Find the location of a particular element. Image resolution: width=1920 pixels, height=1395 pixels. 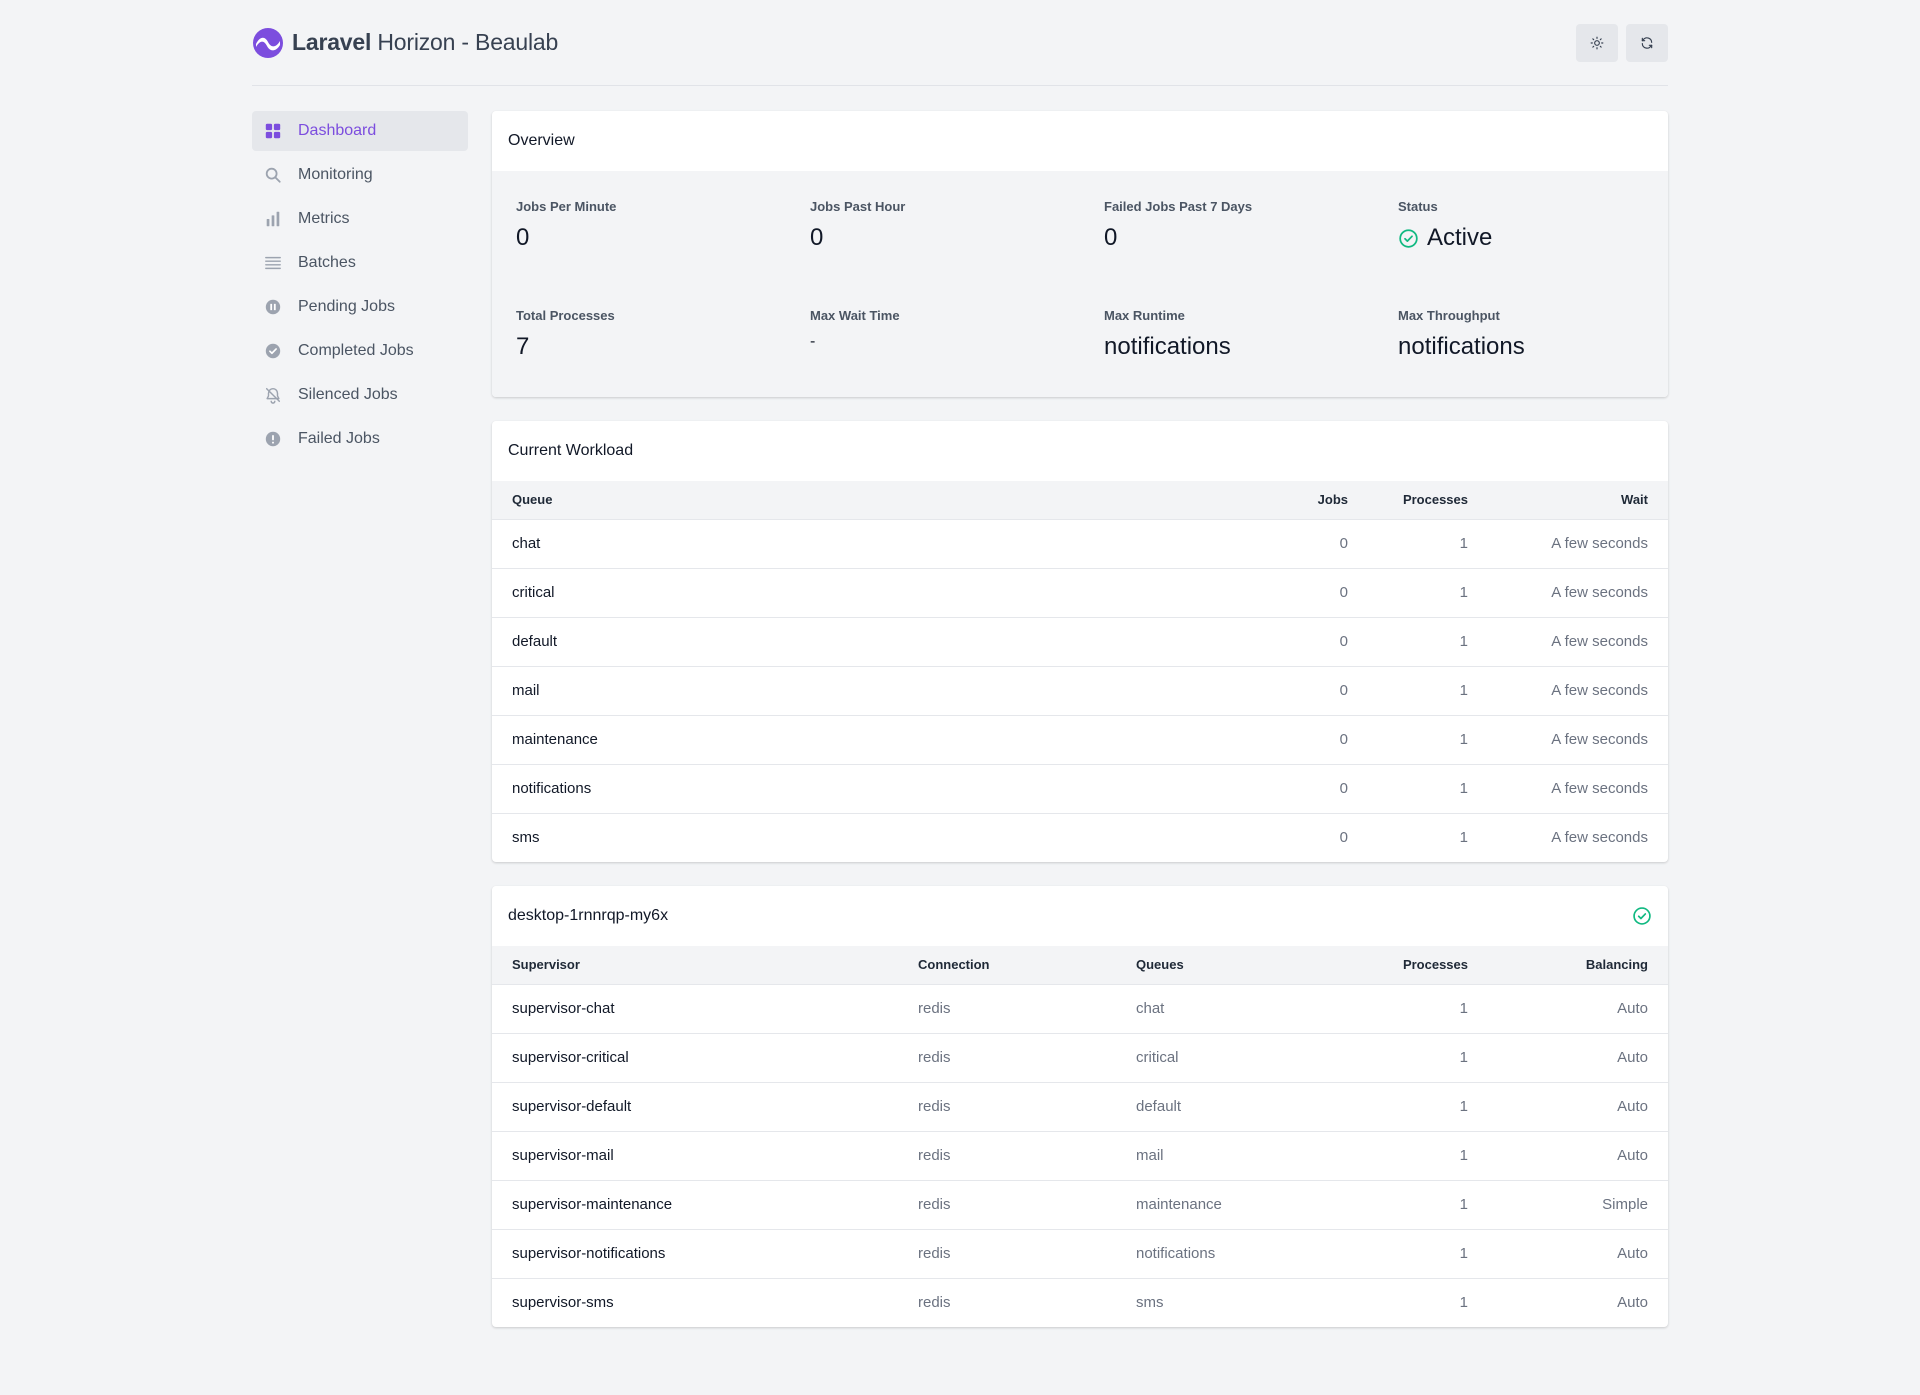

refresh-button is located at coordinates (1647, 42).